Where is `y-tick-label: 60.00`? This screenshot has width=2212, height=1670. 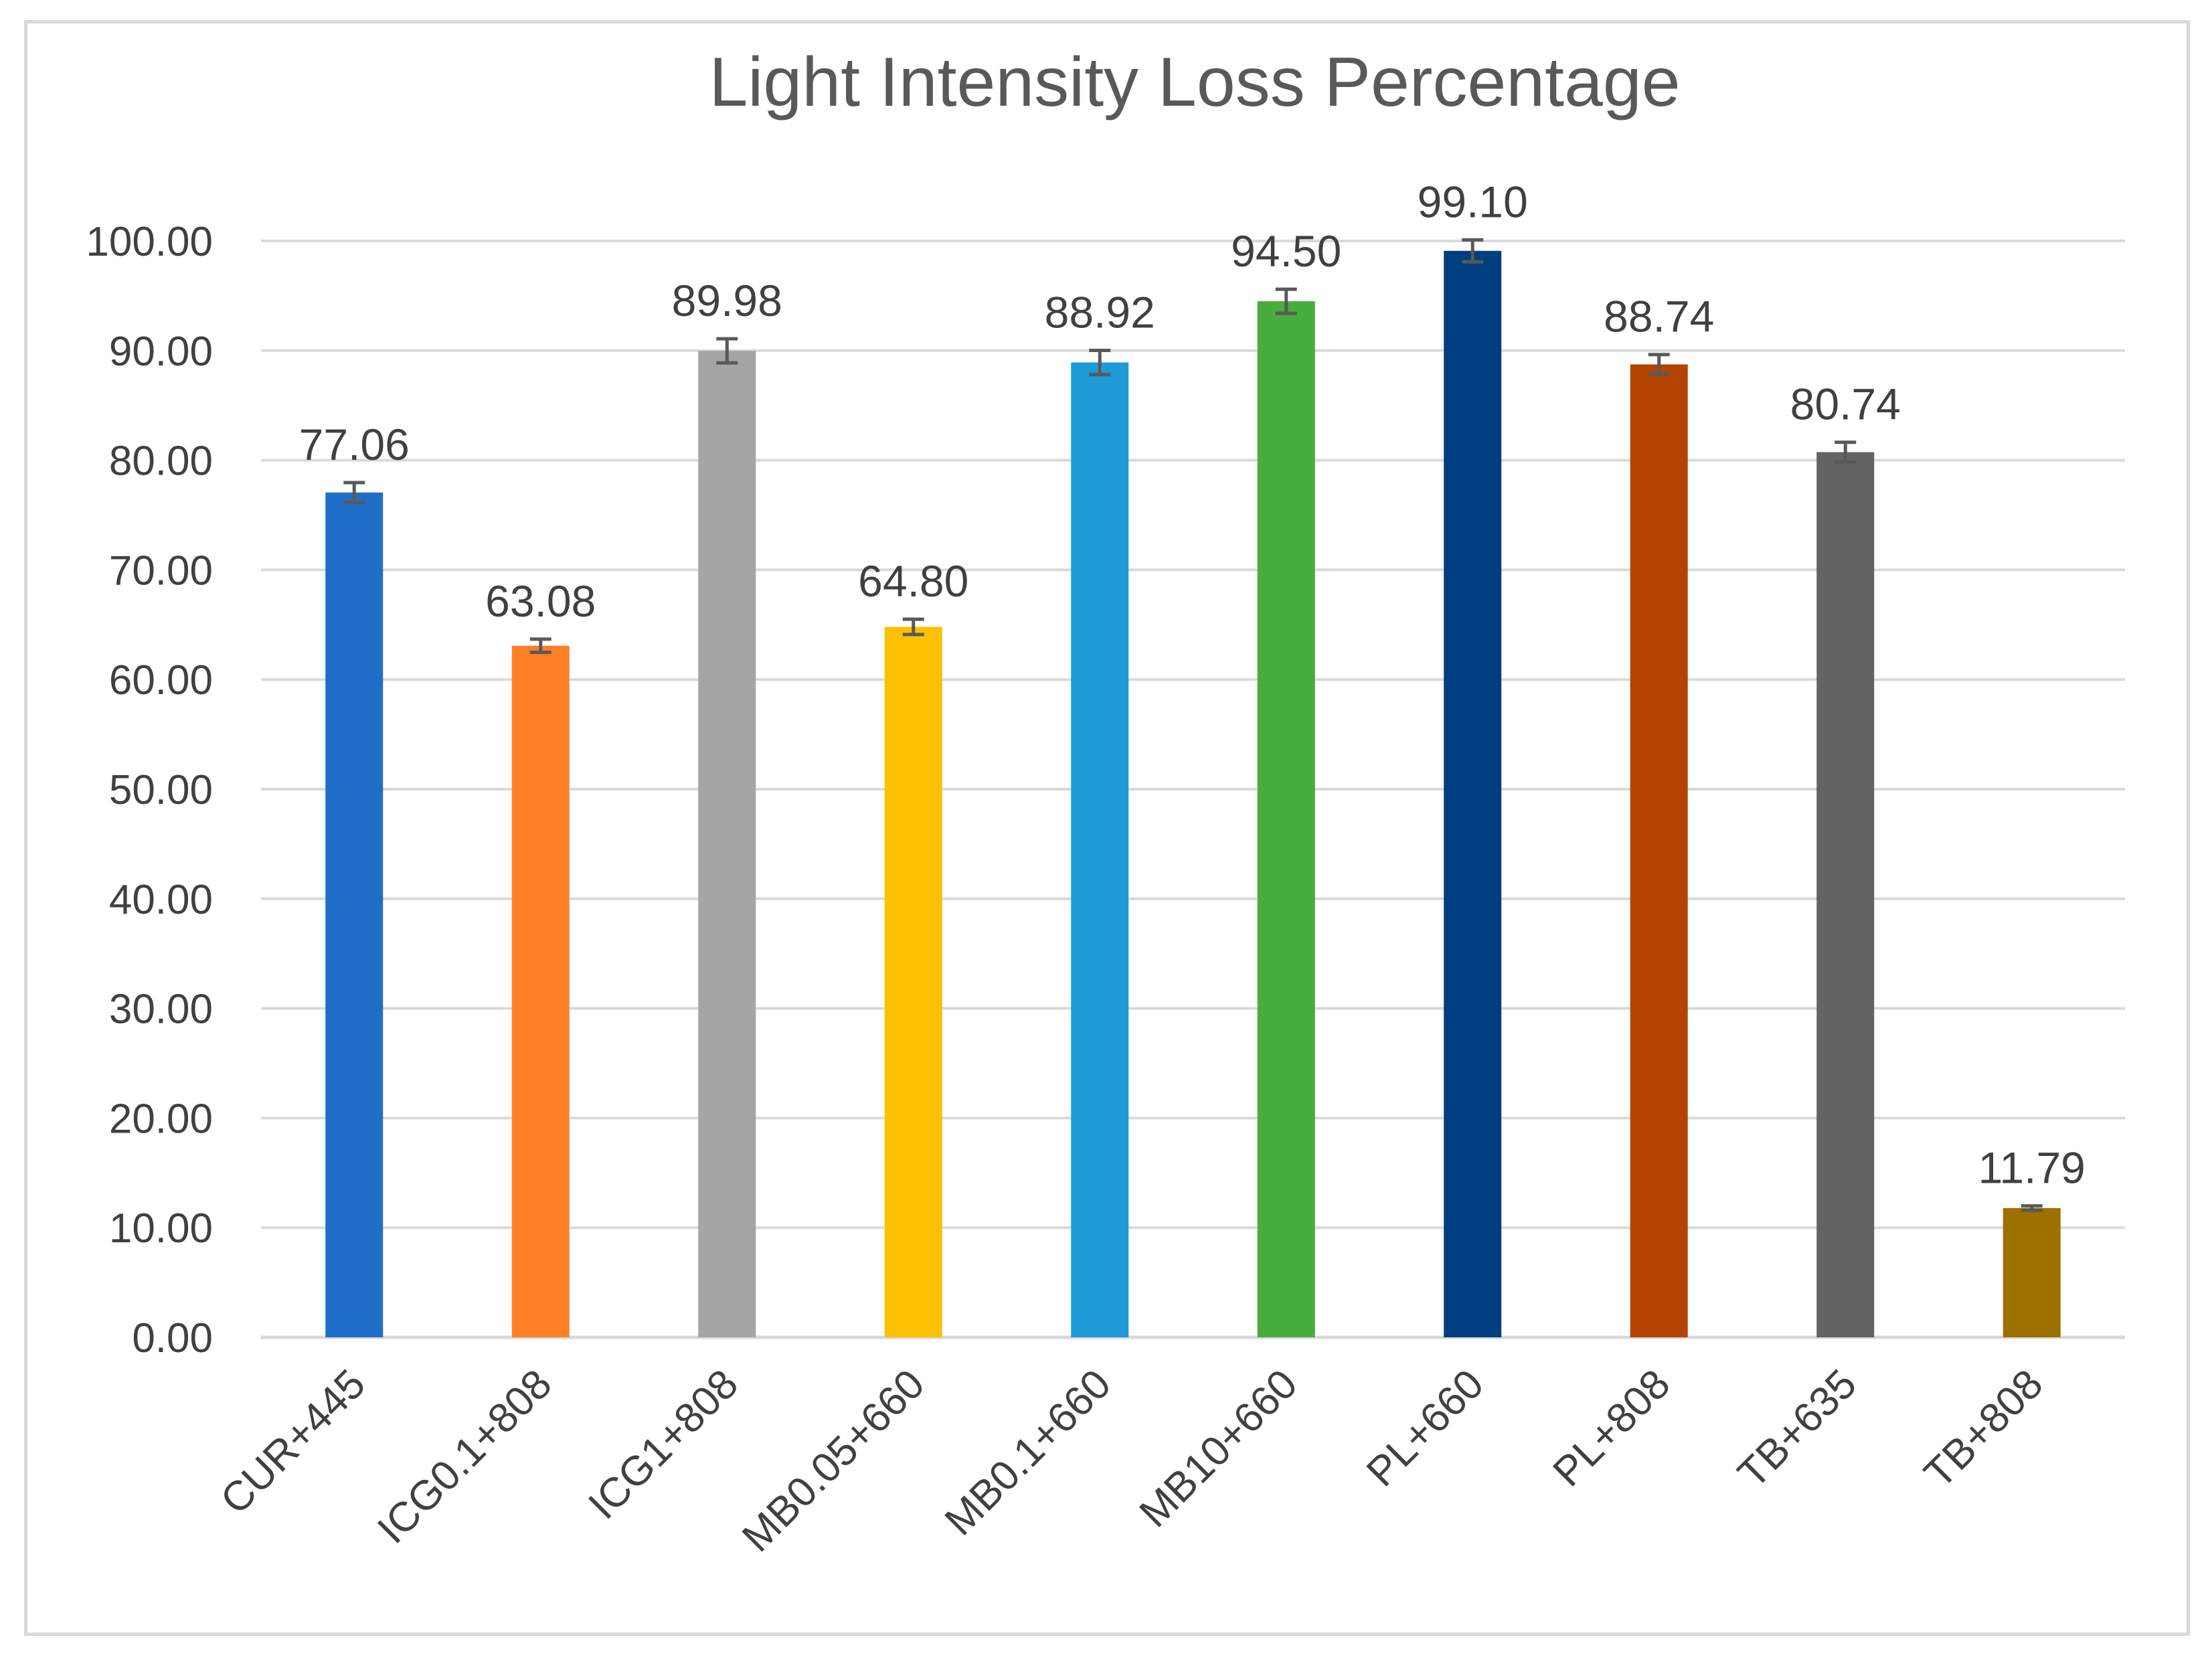
y-tick-label: 60.00 is located at coordinates (161, 680).